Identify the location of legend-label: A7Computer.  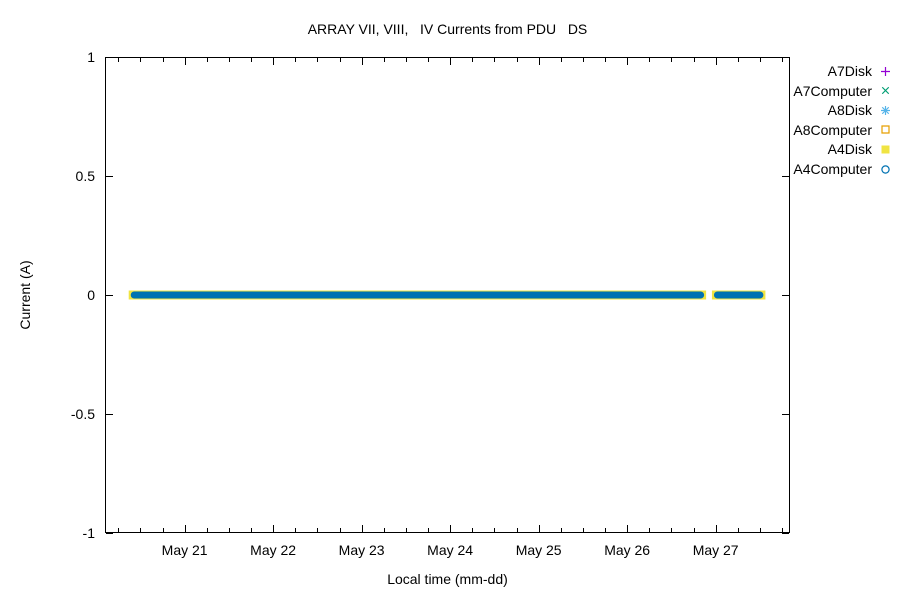
(832, 90).